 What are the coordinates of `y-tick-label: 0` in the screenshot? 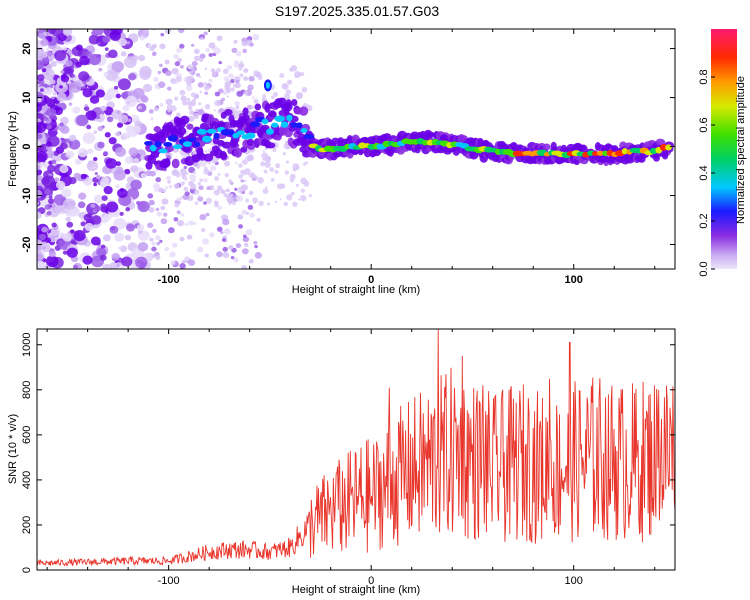 It's located at (27, 570).